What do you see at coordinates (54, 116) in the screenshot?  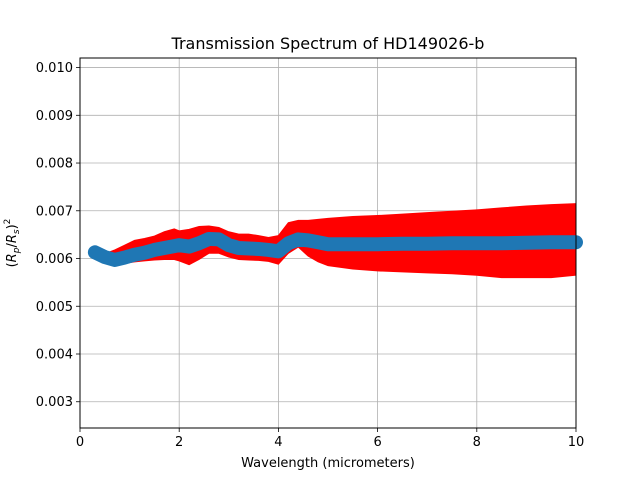 I see `y-tick-label: 0.009` at bounding box center [54, 116].